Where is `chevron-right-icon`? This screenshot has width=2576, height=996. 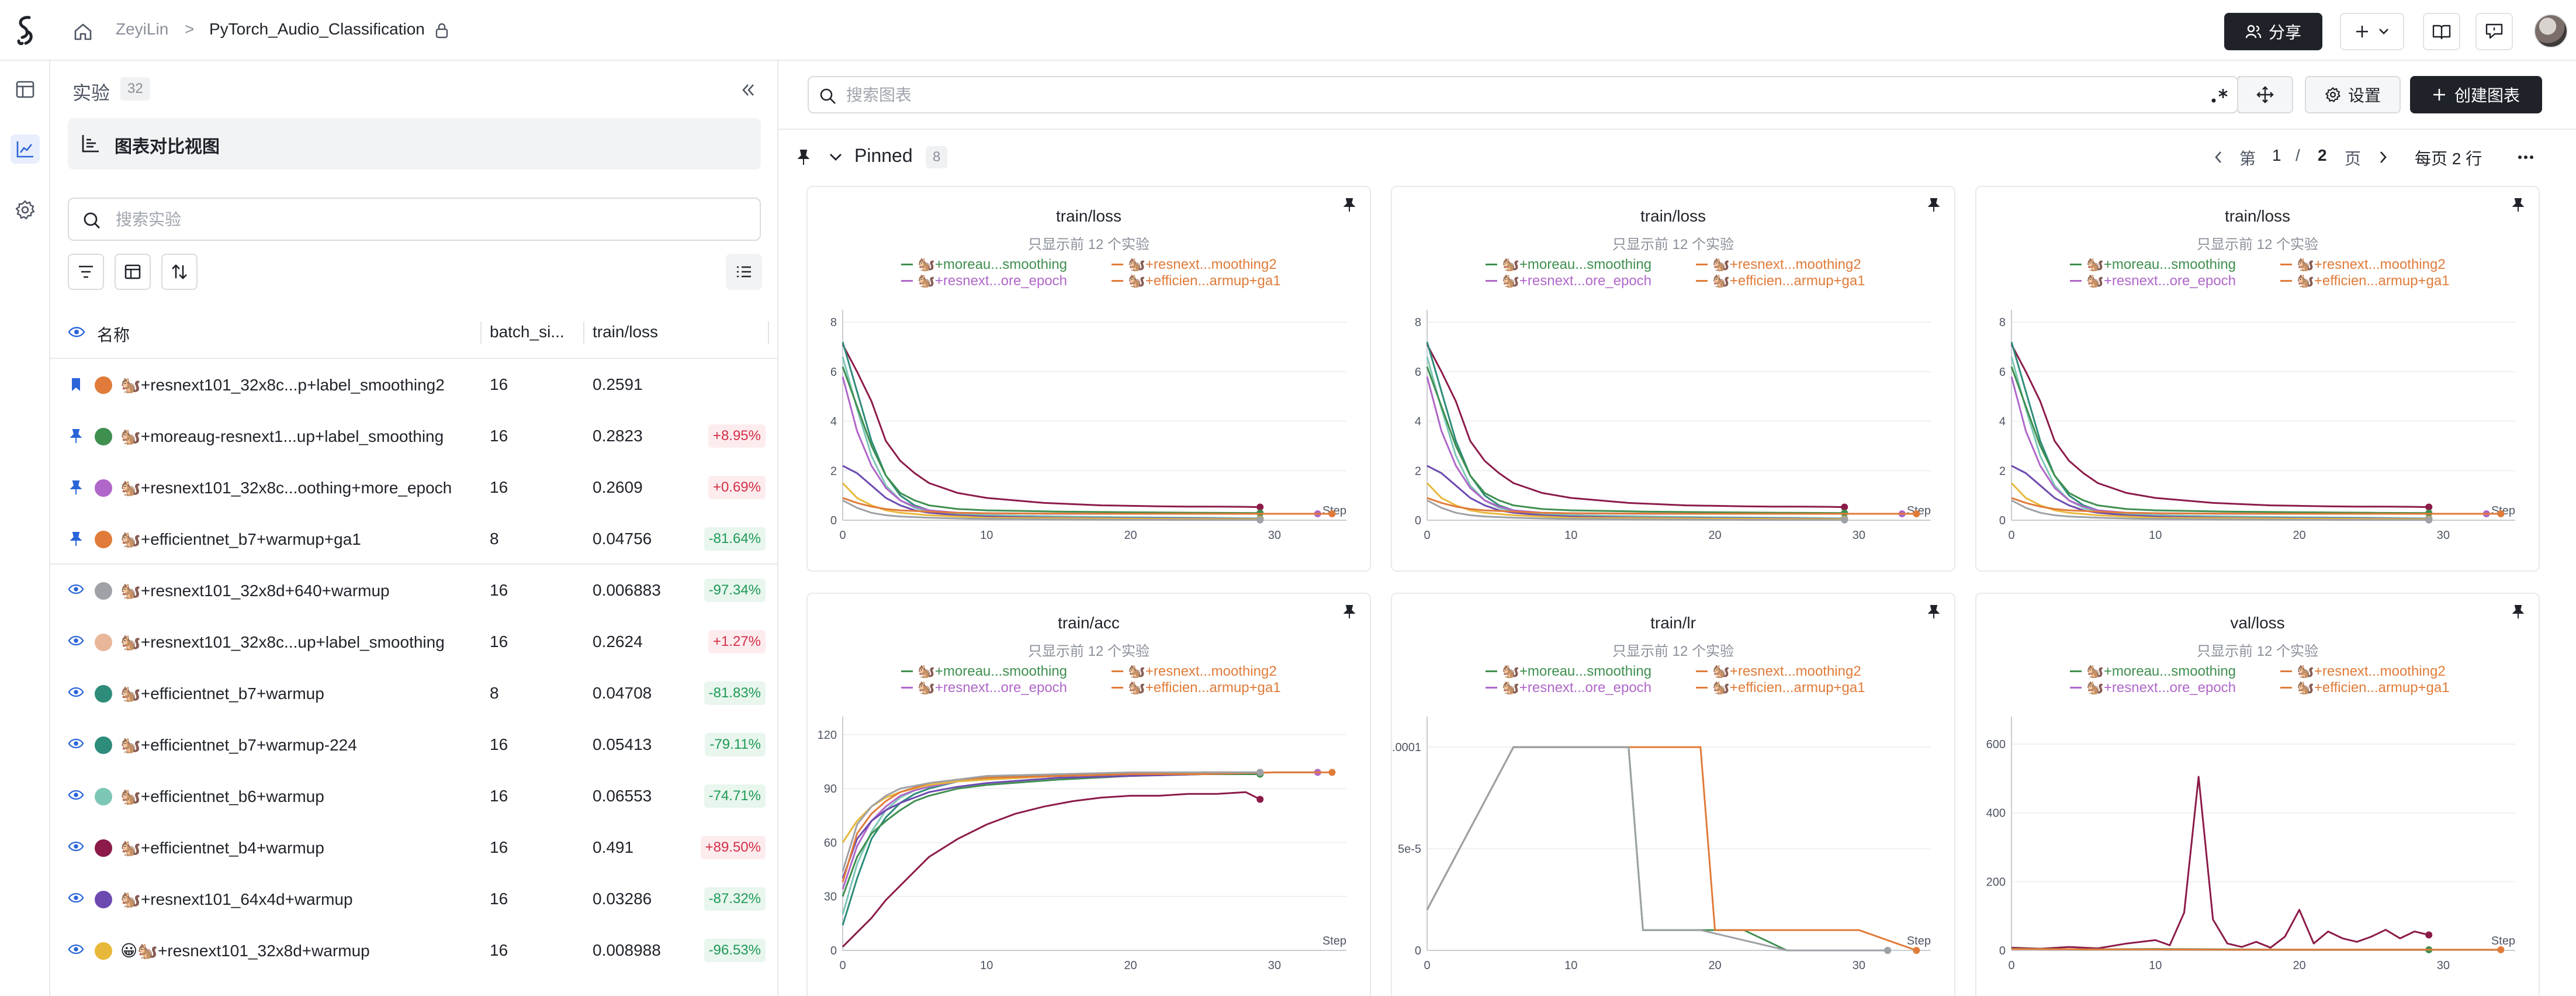
chevron-right-icon is located at coordinates (2383, 157).